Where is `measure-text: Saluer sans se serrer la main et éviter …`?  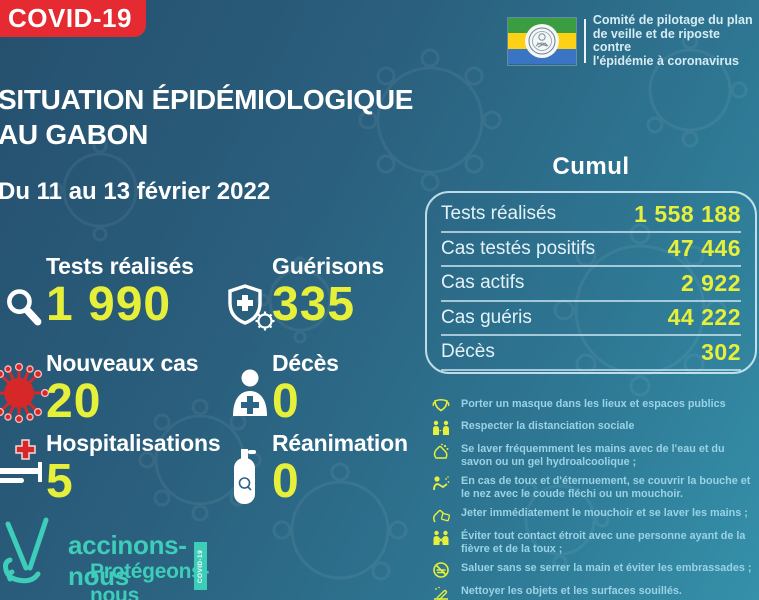
measure-text: Saluer sans se serrer la main et éviter … is located at coordinates (606, 568).